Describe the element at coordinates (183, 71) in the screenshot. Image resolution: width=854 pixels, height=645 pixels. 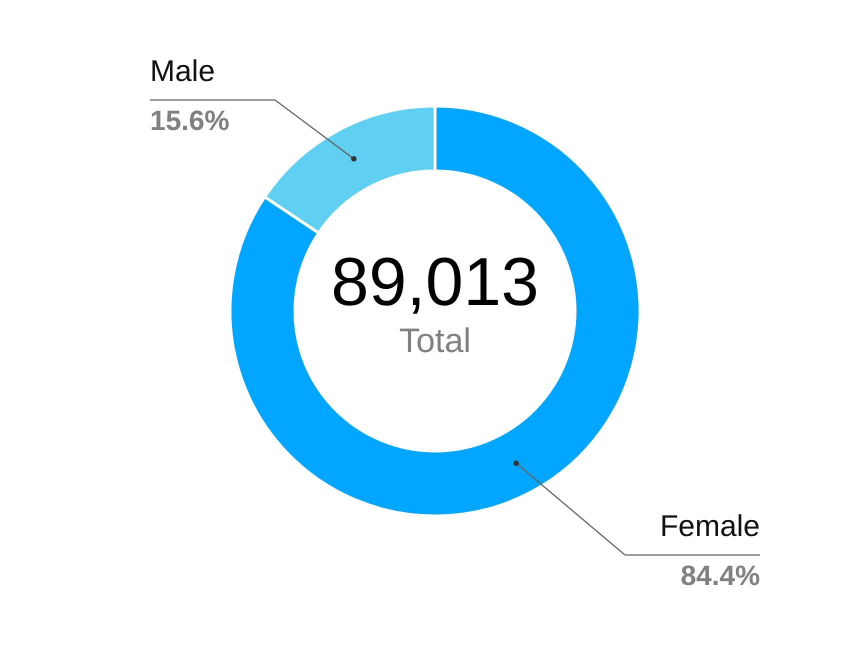
I see `slice-label: Male` at that location.